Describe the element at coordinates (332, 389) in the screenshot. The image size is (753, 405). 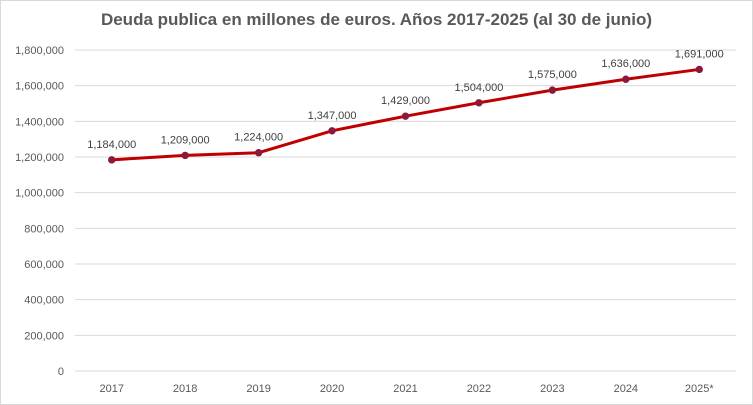
I see `x-tick-label: 2020` at that location.